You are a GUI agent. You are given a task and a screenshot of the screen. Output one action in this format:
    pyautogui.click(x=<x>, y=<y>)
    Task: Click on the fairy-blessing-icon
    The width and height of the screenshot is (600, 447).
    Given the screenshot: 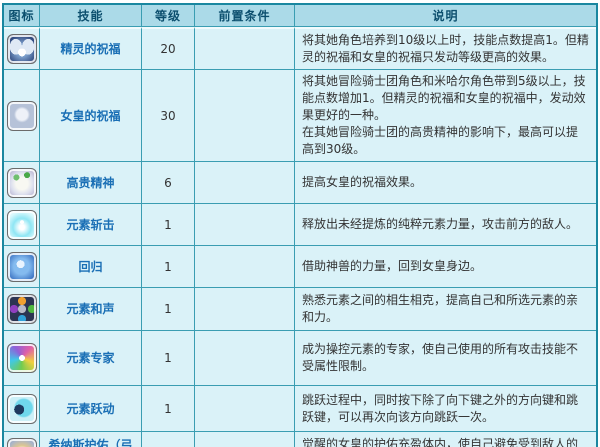 What is the action you would take?
    pyautogui.click(x=21, y=49)
    